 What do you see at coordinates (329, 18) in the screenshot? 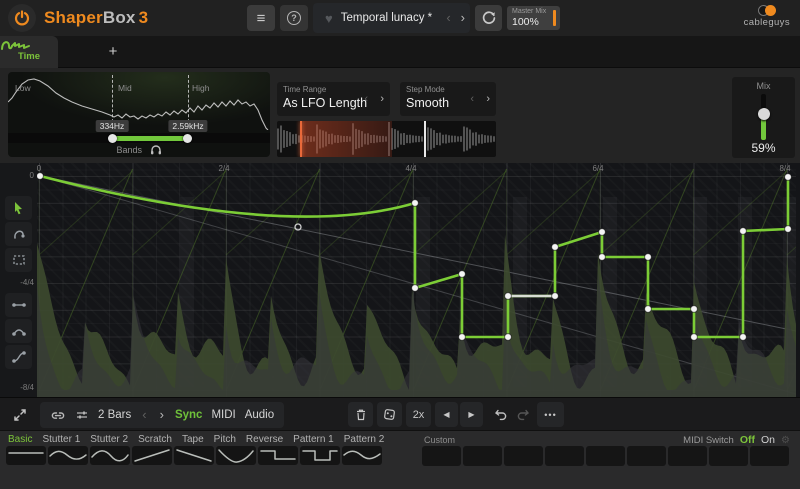
I see `favorite-heart-icon: ♥` at bounding box center [329, 18].